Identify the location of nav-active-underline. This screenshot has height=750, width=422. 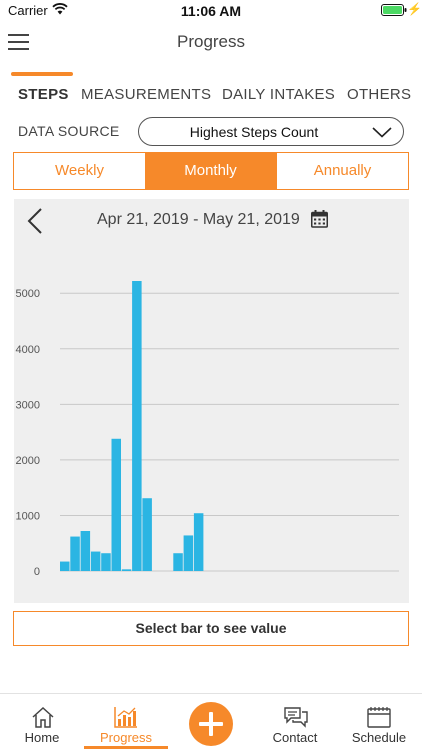
(126, 747).